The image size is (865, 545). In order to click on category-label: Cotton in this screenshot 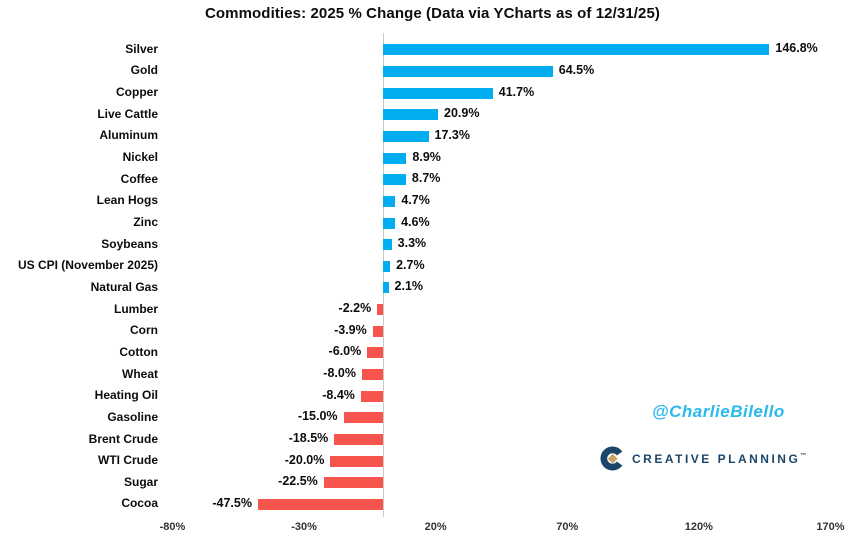, I will do `click(138, 351)`.